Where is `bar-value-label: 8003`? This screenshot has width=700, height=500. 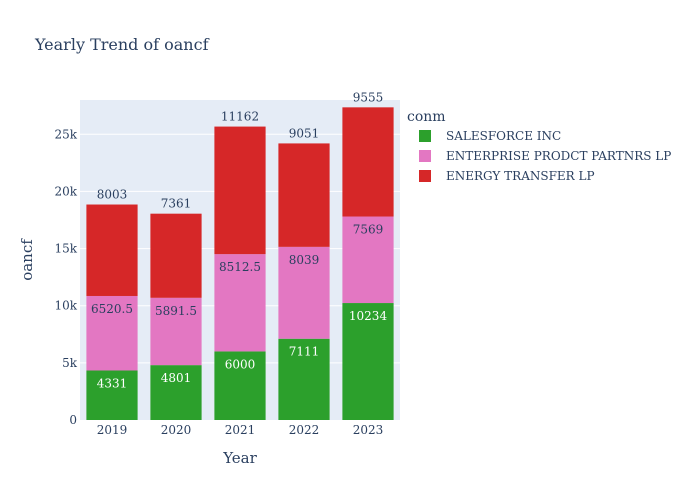
bar-value-label: 8003 is located at coordinates (112, 195).